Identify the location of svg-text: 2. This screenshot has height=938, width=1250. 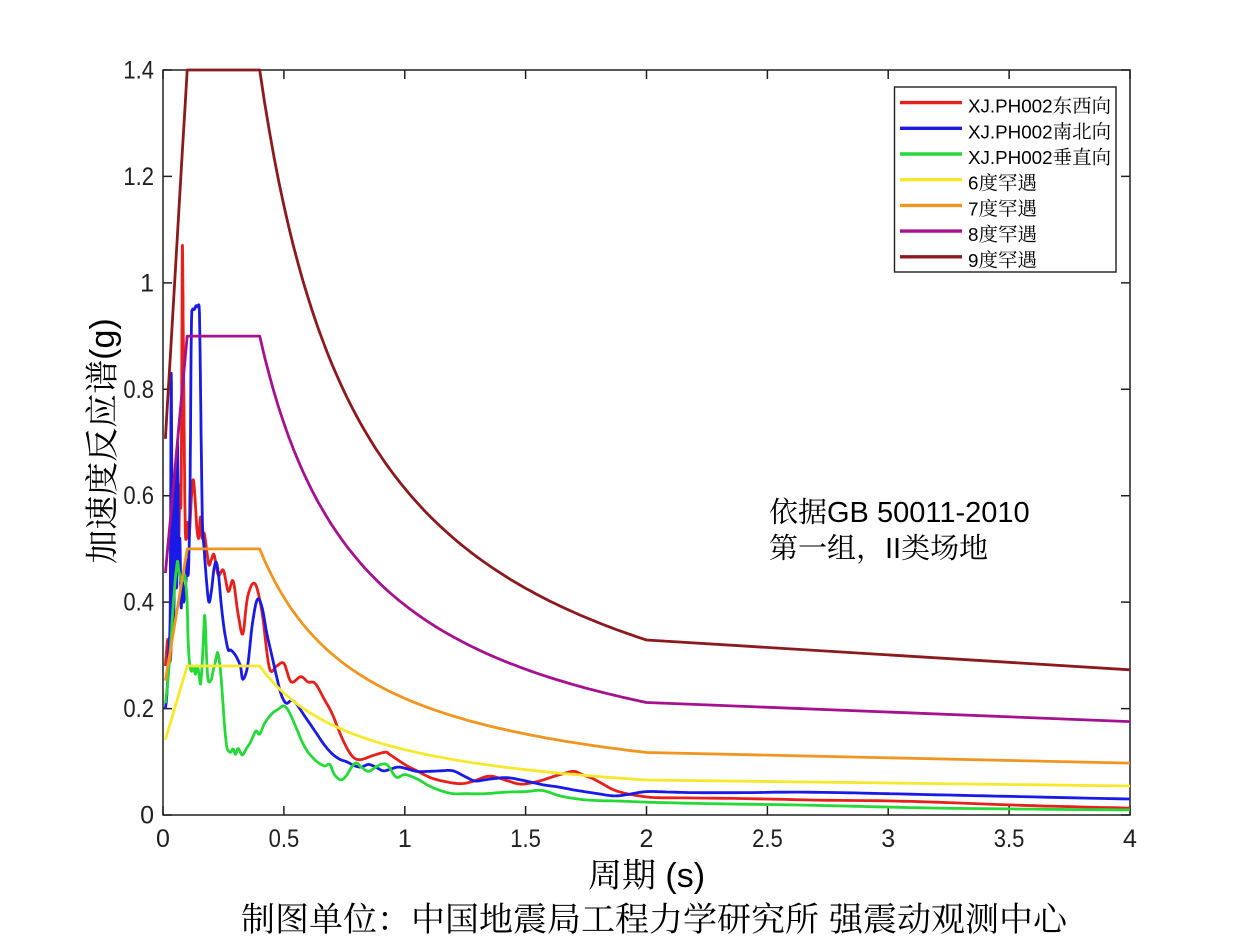
(647, 839).